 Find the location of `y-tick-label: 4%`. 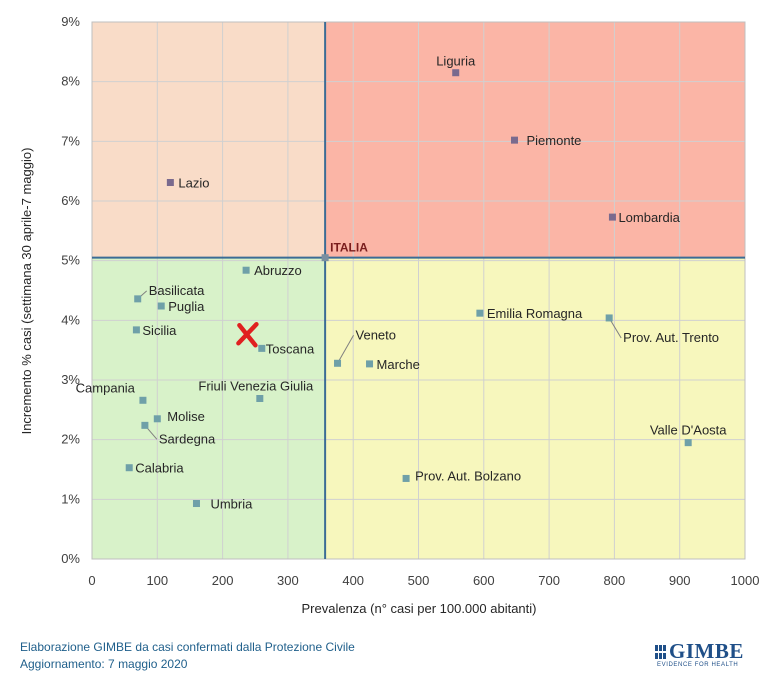

y-tick-label: 4% is located at coordinates (70, 319).